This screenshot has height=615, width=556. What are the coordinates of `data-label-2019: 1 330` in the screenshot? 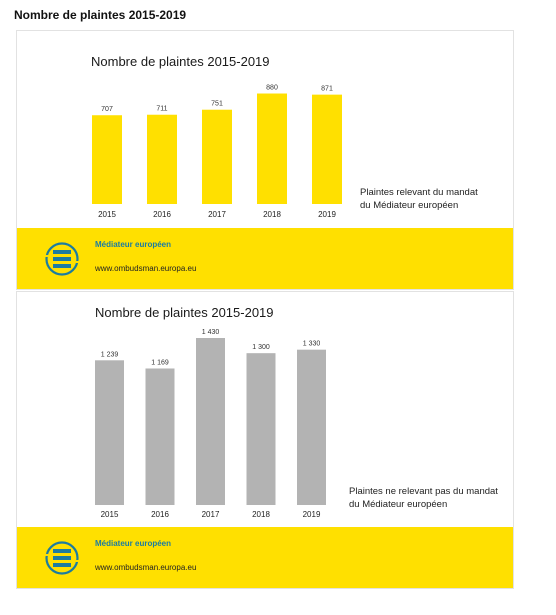 It's located at (312, 344).